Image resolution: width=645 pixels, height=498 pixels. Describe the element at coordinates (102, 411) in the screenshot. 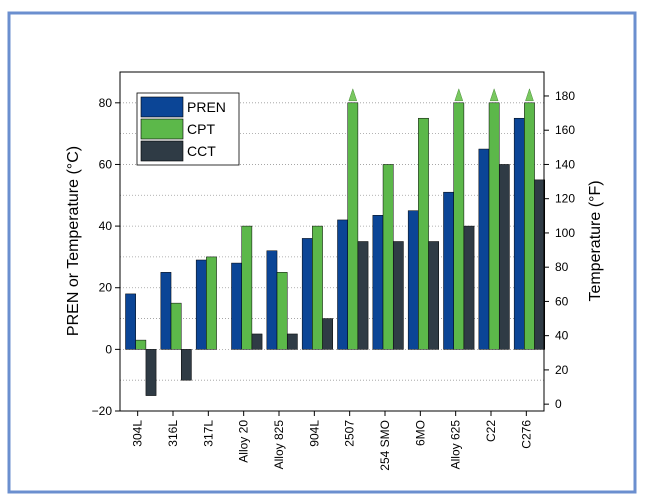

I see `left-tick-label: −20` at that location.